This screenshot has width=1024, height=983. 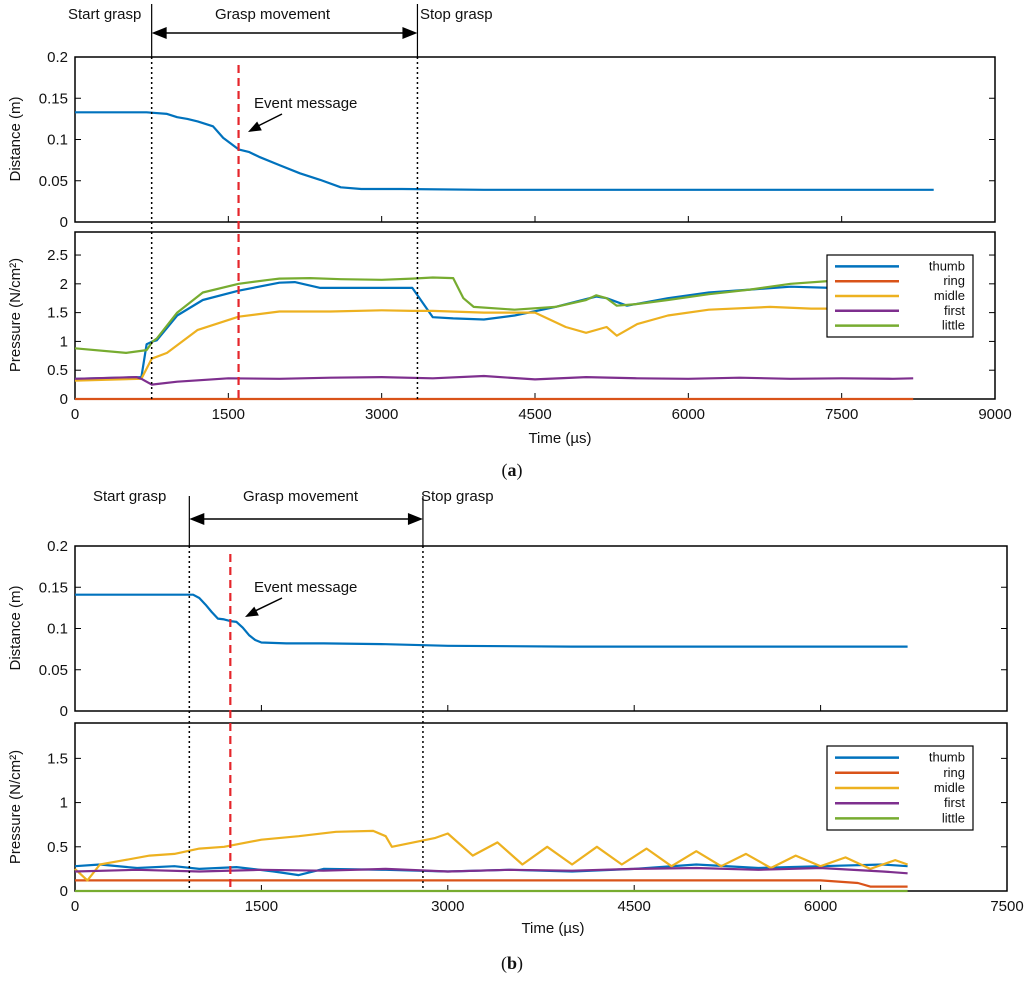 What do you see at coordinates (57, 255) in the screenshot?
I see `ytick-label: 2.5` at bounding box center [57, 255].